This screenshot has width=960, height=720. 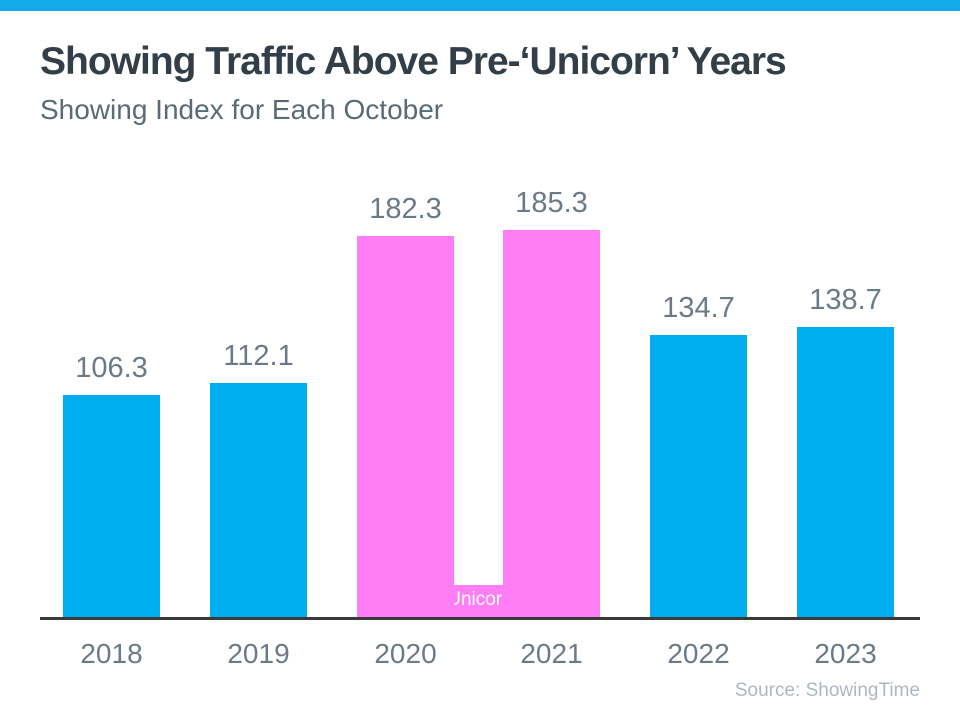 What do you see at coordinates (242, 109) in the screenshot?
I see `chart-subtitle: Showing Index for Each October` at bounding box center [242, 109].